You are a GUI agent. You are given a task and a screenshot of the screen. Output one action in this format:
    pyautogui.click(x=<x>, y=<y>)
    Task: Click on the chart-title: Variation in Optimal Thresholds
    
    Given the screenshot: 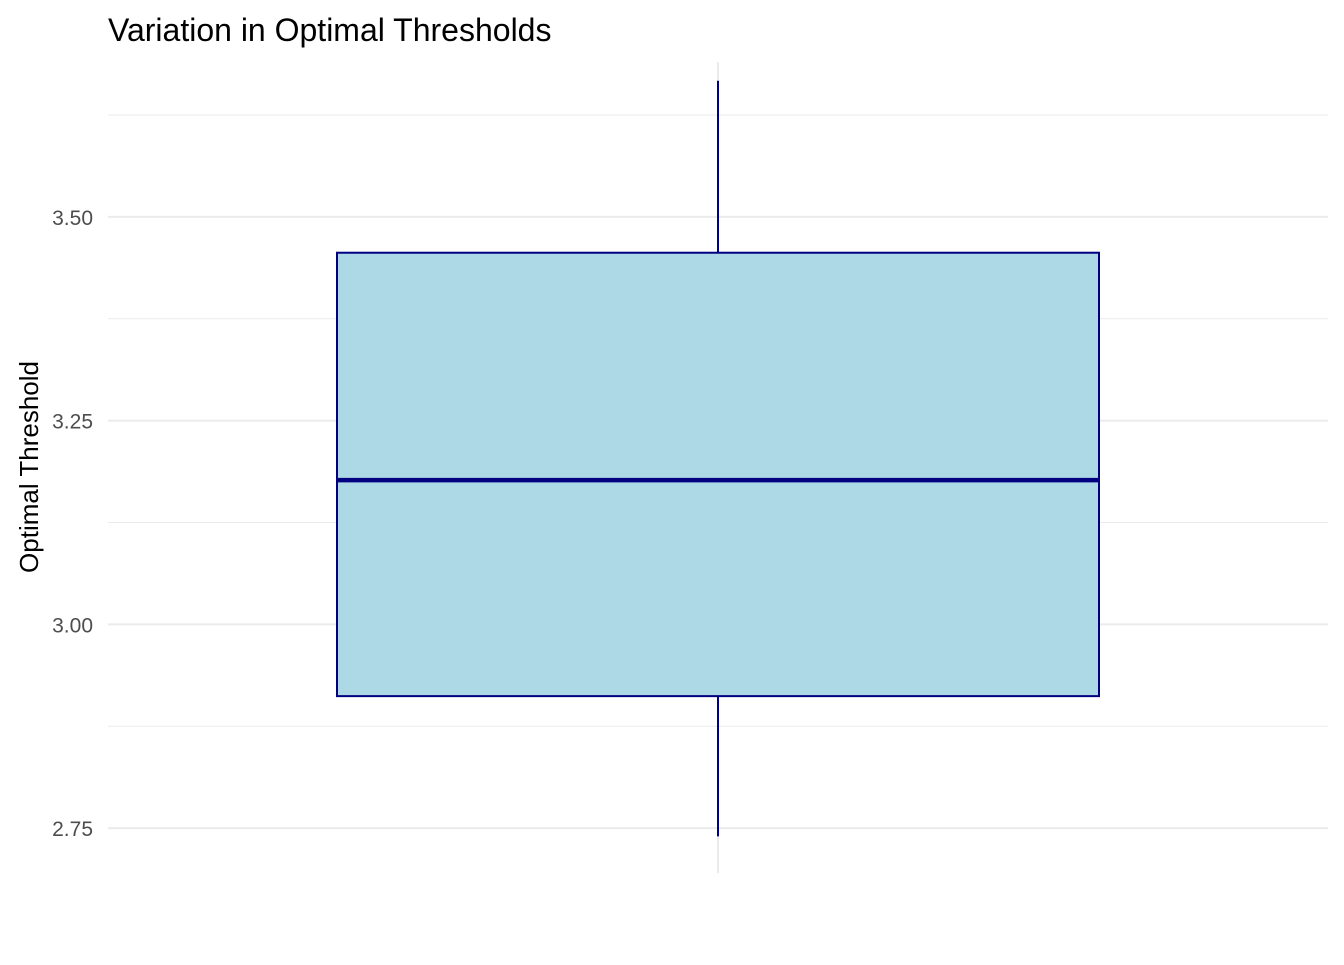 What is the action you would take?
    pyautogui.click(x=329, y=30)
    